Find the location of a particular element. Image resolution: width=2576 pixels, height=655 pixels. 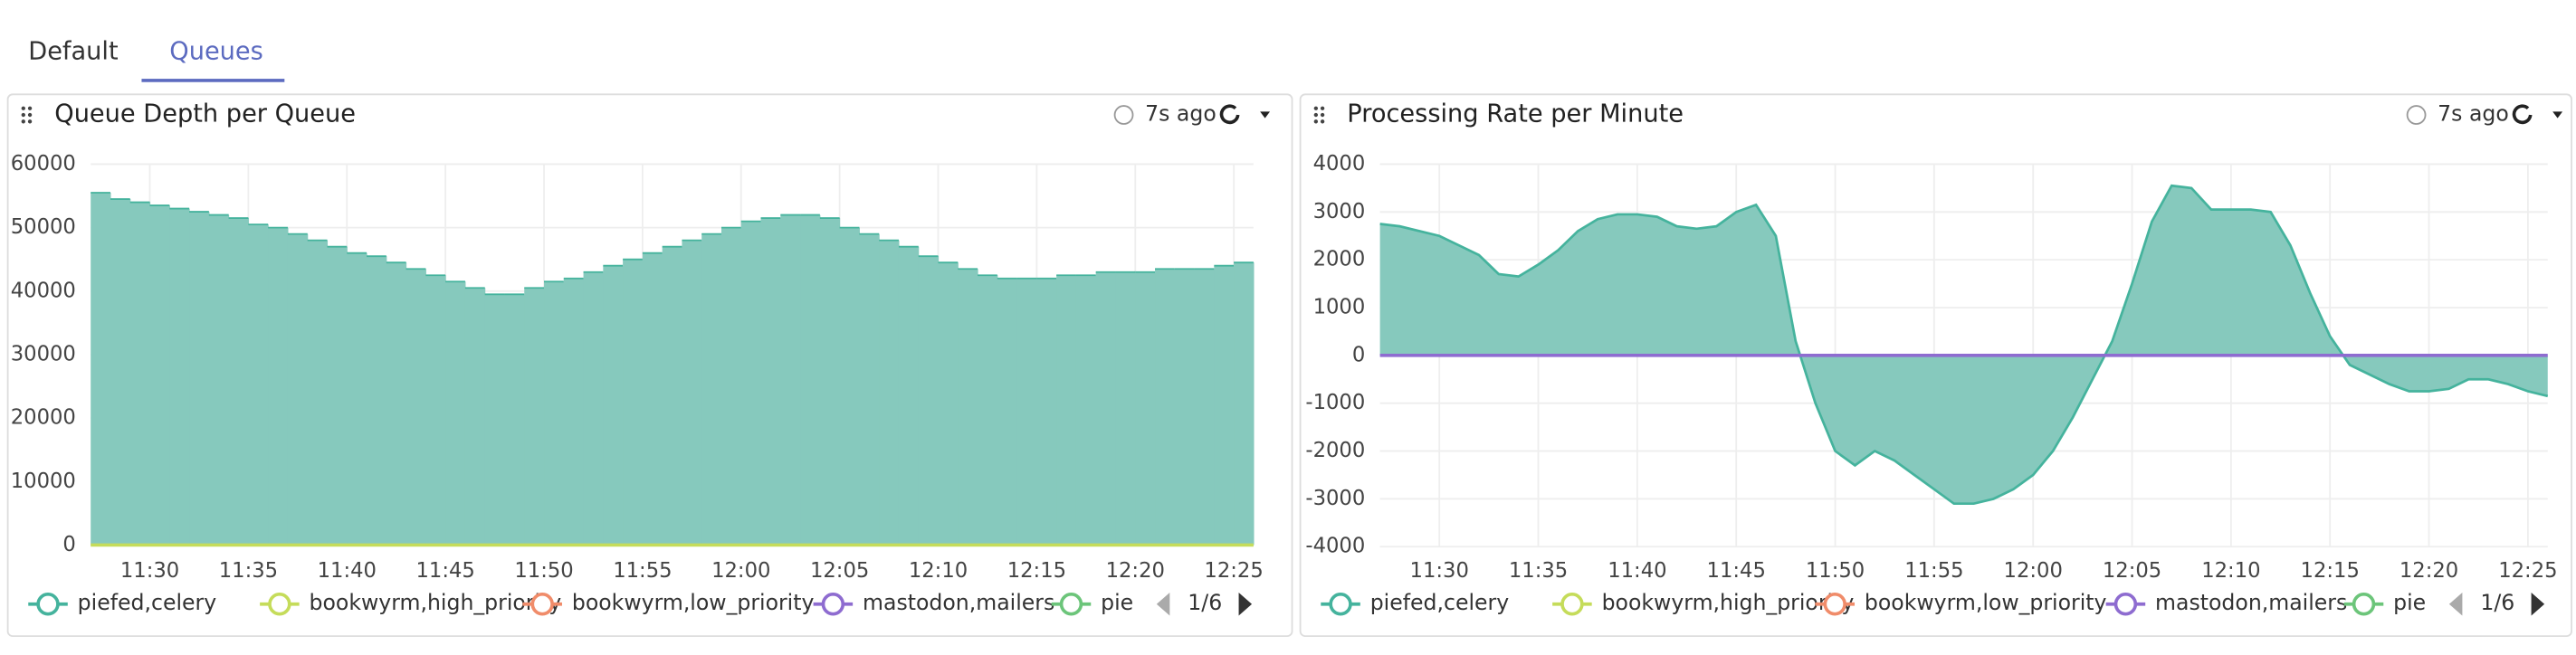

y-tick-label: 30000 is located at coordinates (44, 354).